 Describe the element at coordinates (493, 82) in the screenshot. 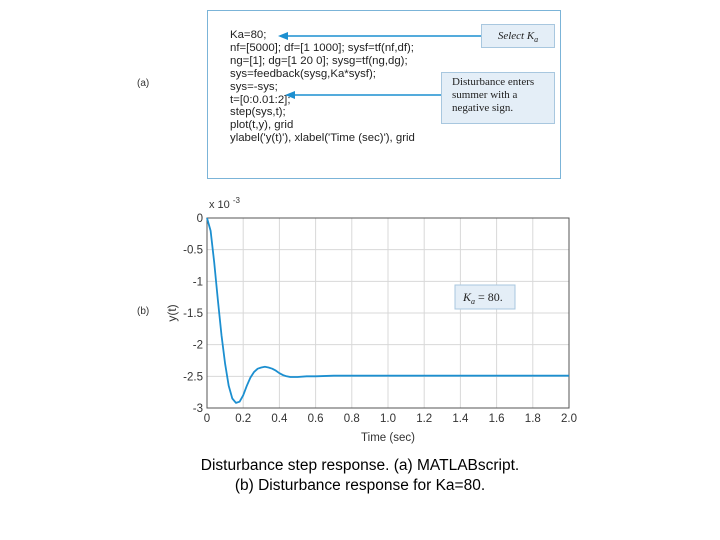

I see `callout-dist-line-1: Disturbance enters` at that location.